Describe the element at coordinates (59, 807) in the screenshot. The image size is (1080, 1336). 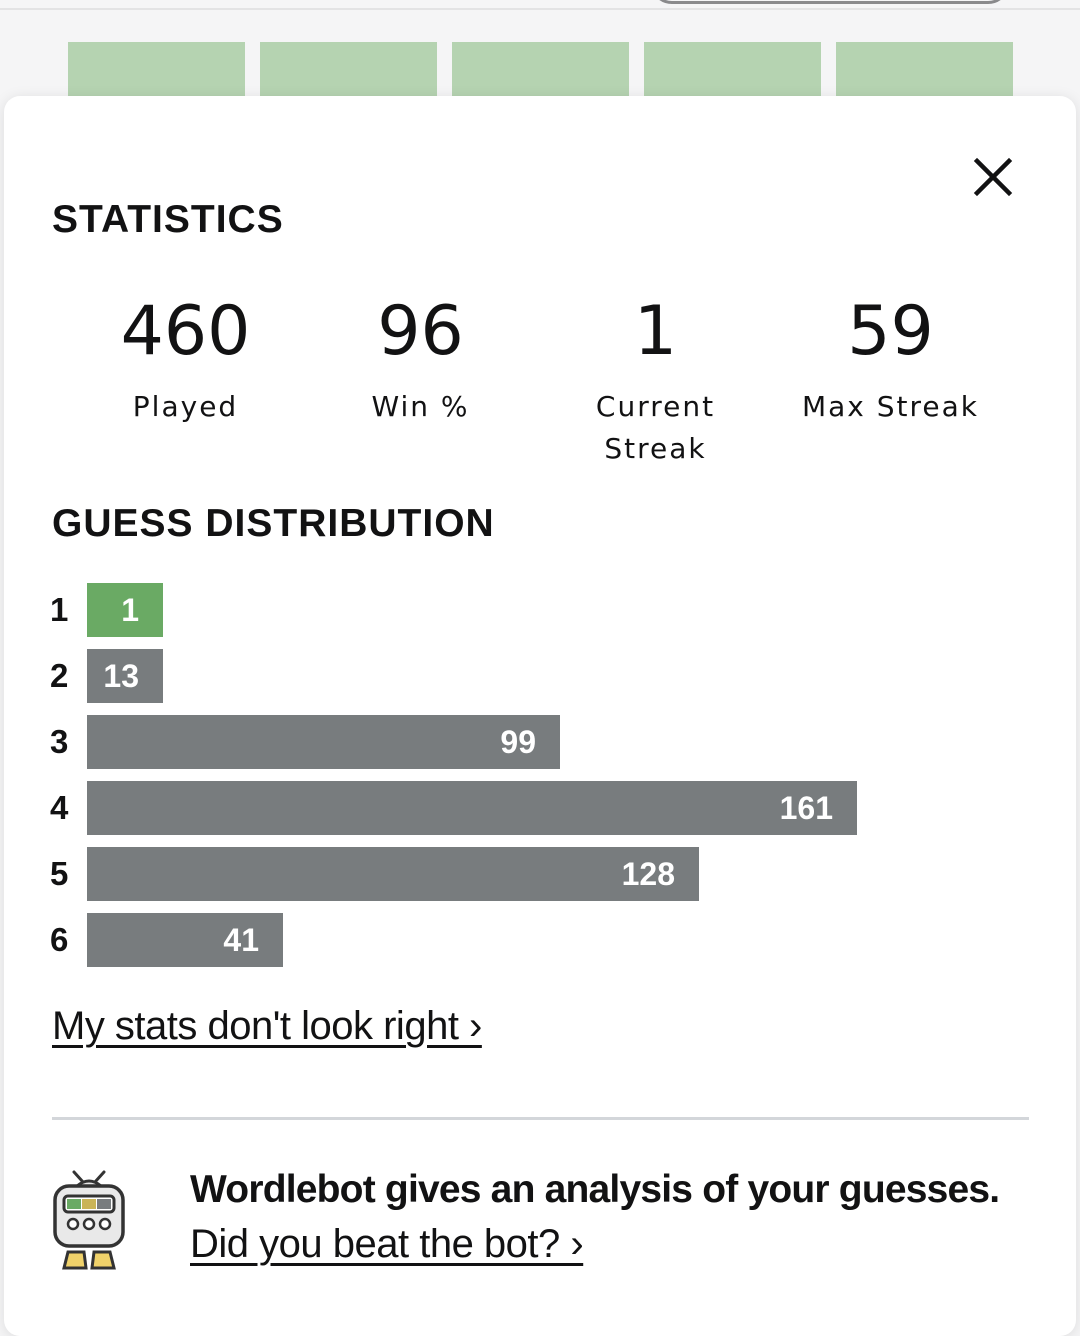
I see `guess-number: 4` at that location.